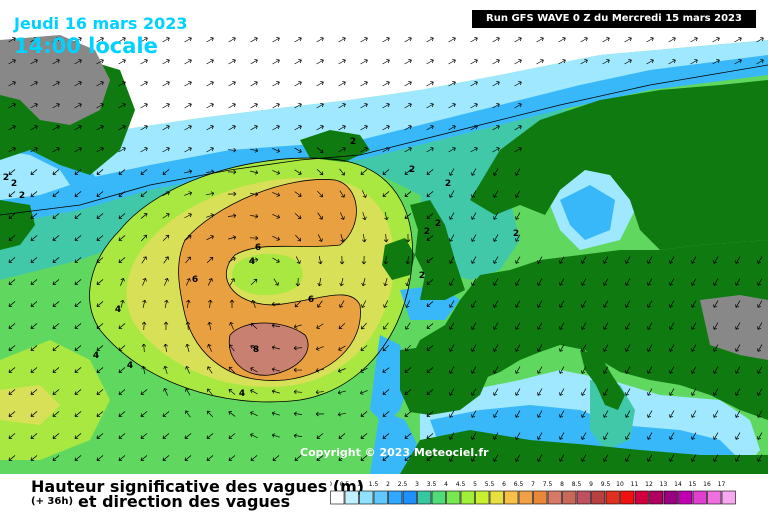 The image size is (768, 512). Describe the element at coordinates (258, 248) in the screenshot. I see `contour-label: 6` at that location.